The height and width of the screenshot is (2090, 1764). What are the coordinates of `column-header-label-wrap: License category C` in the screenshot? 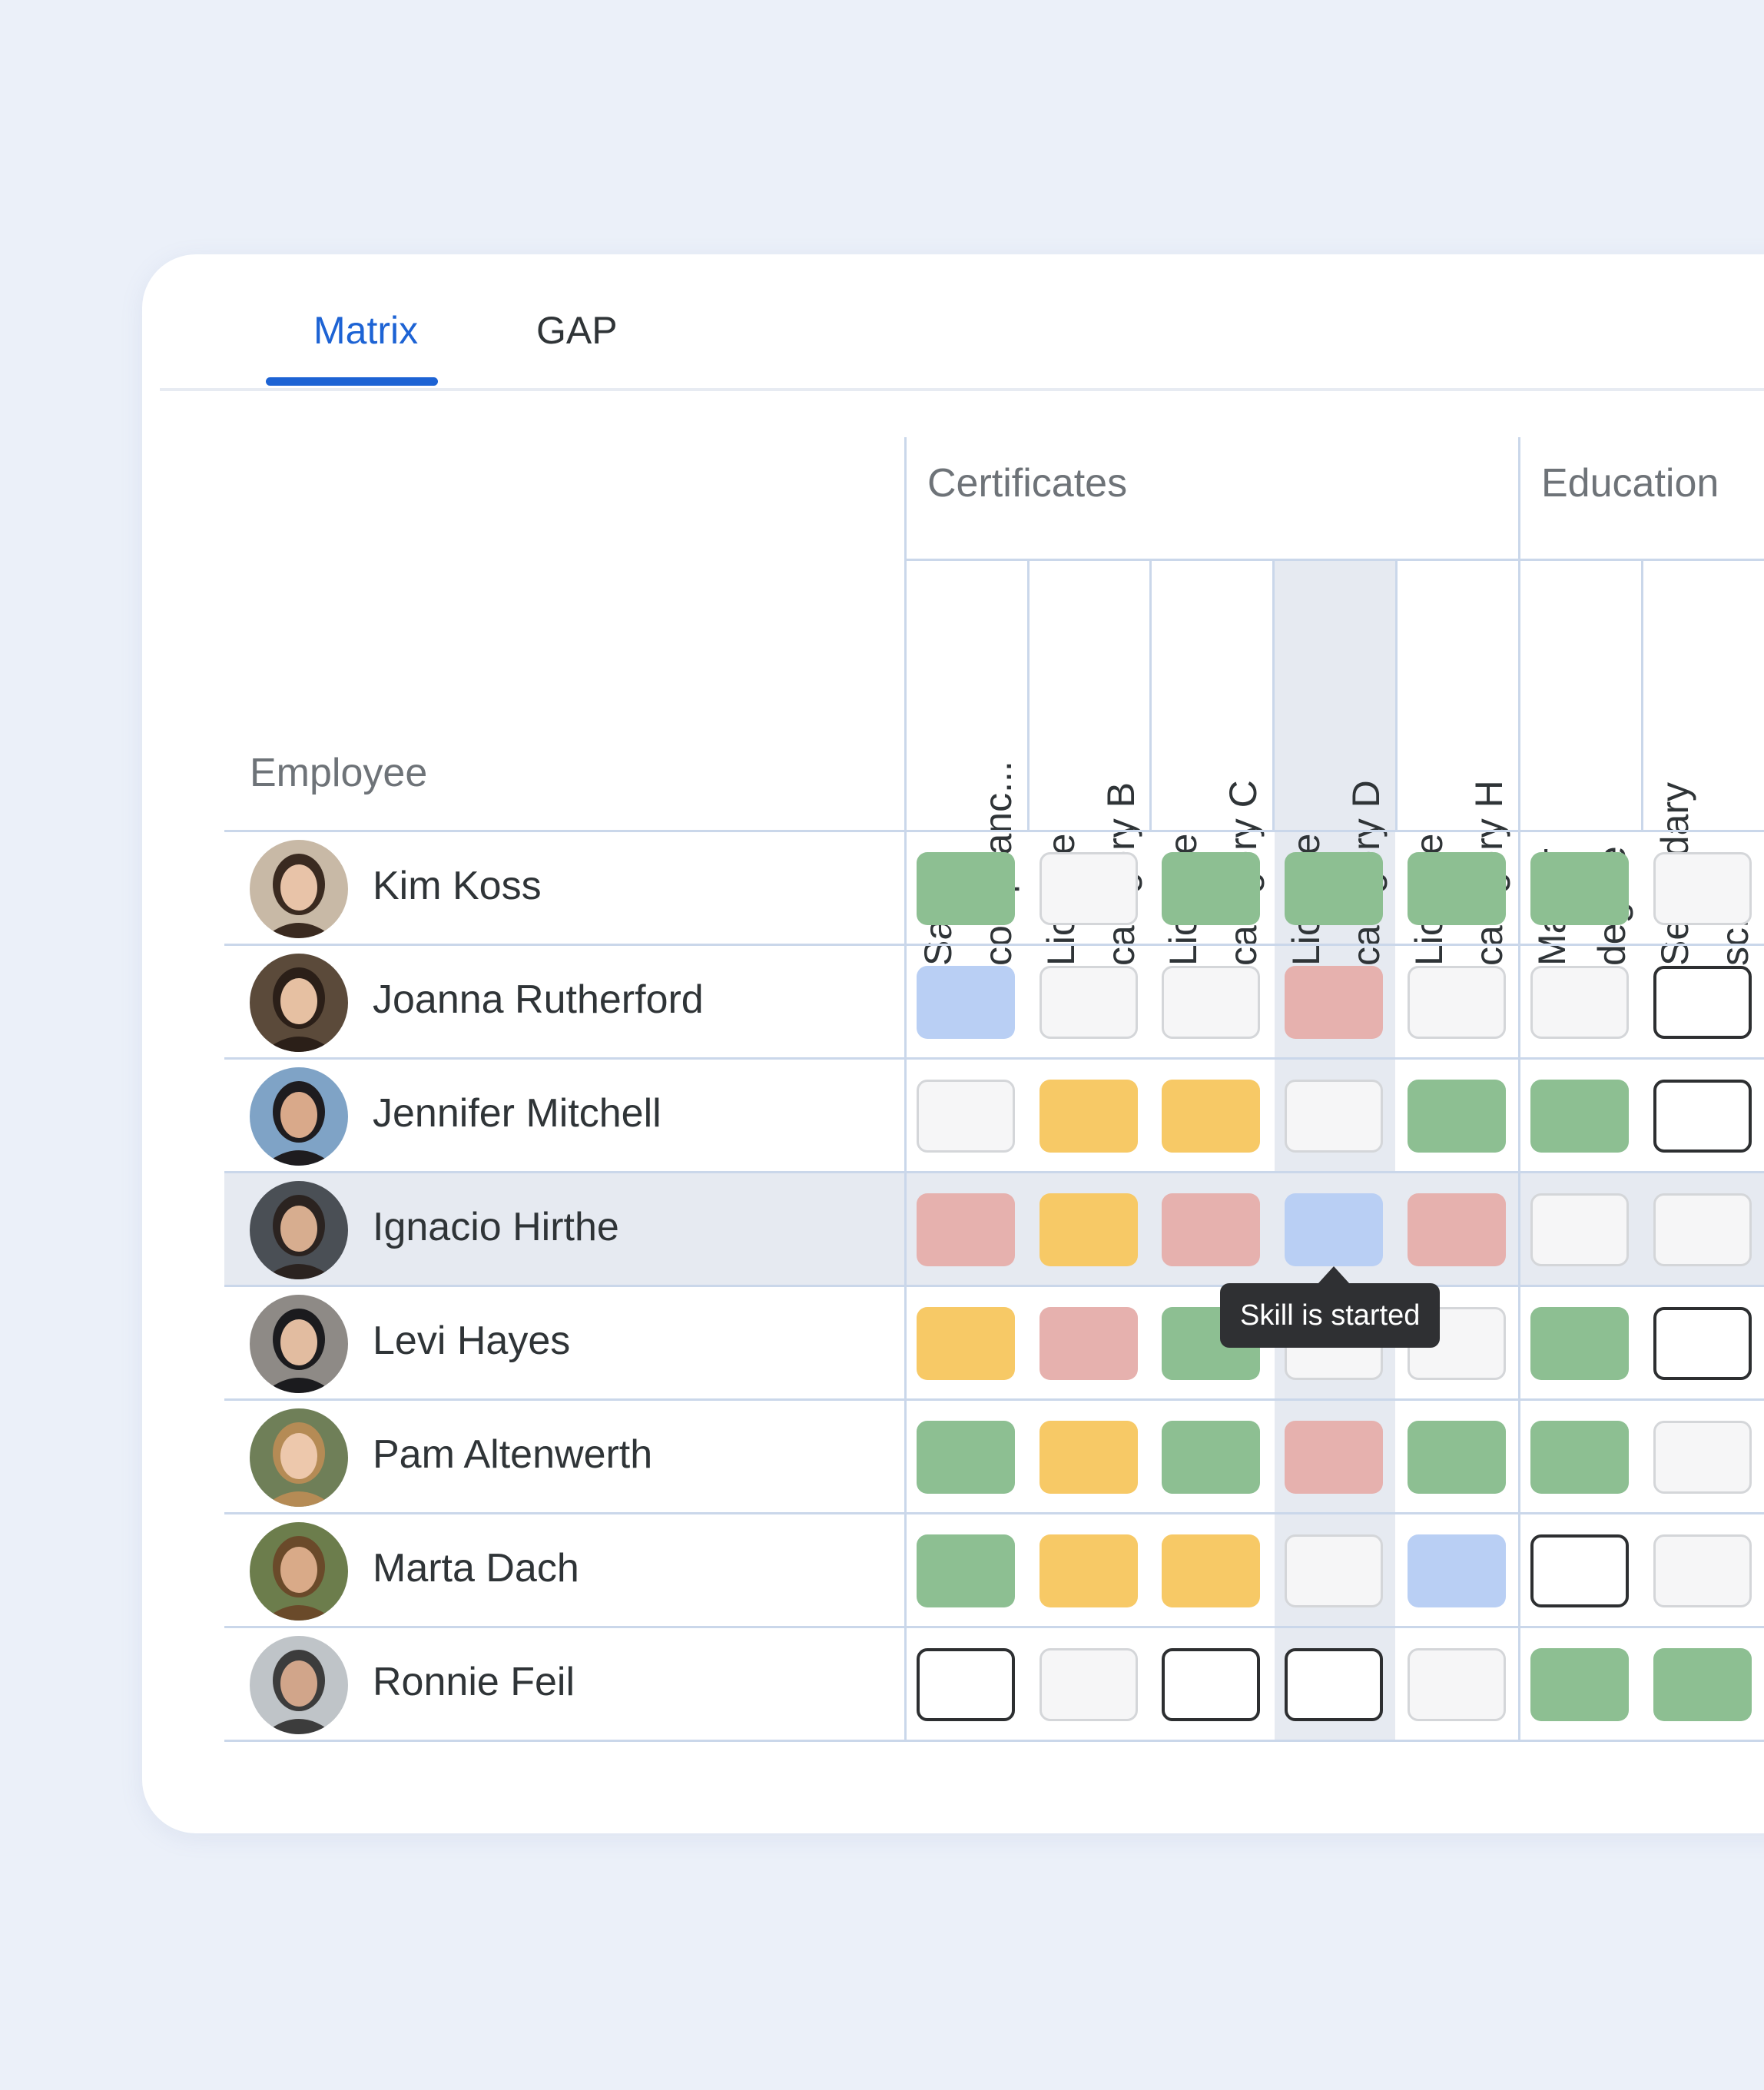 It's located at (1214, 850).